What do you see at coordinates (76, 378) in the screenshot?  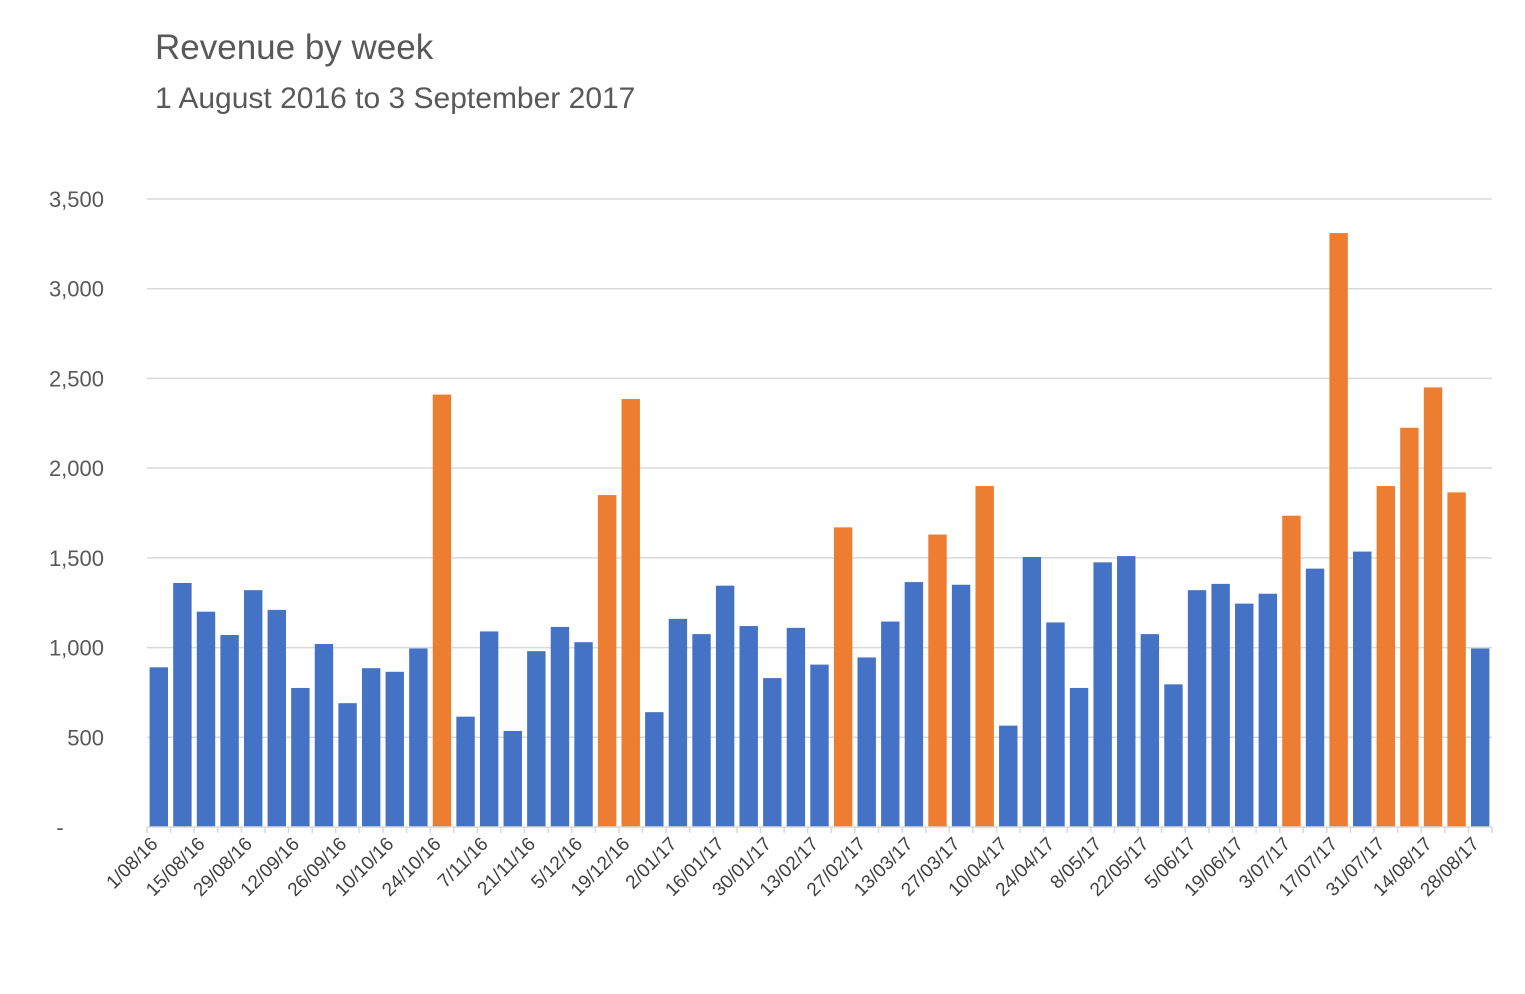 I see `y-tick-label: 2,500` at bounding box center [76, 378].